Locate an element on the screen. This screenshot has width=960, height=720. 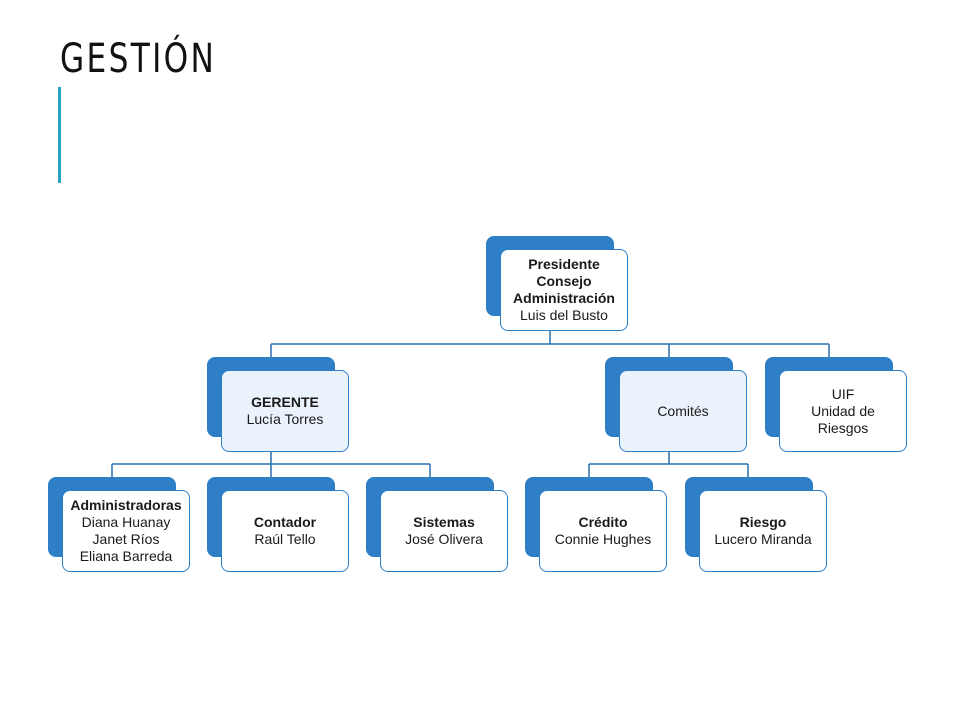
node-card: UIF Unidad de Riesgos is located at coordinates (843, 411).